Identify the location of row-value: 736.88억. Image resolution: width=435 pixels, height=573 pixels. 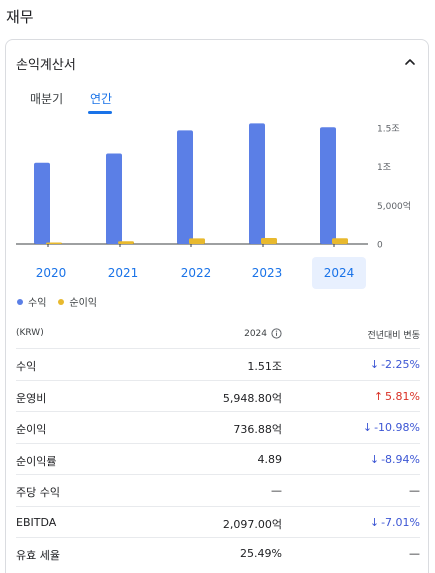
(257, 429).